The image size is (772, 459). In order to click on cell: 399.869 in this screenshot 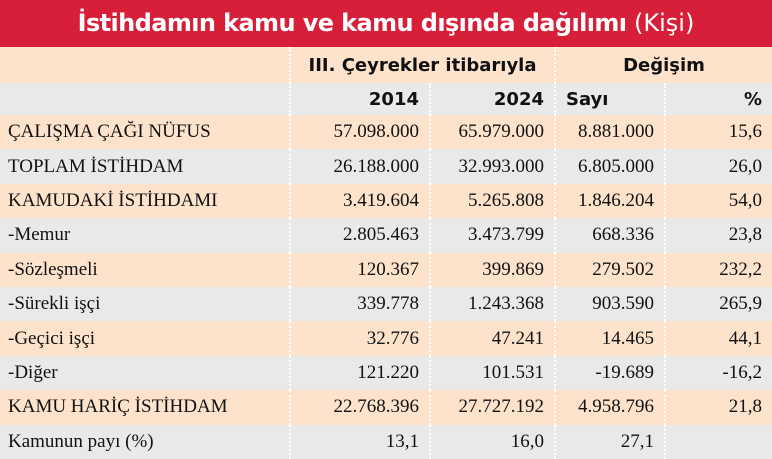, I will do `click(492, 269)`.